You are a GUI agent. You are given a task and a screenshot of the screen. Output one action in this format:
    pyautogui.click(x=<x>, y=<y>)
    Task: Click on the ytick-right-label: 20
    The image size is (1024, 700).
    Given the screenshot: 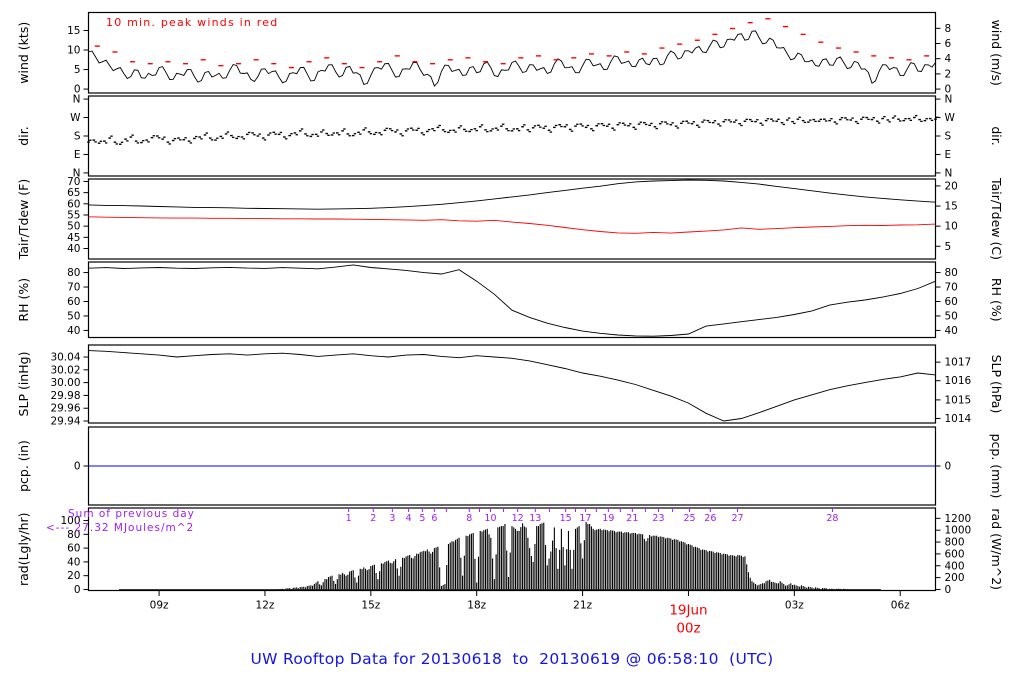 What is the action you would take?
    pyautogui.click(x=951, y=186)
    